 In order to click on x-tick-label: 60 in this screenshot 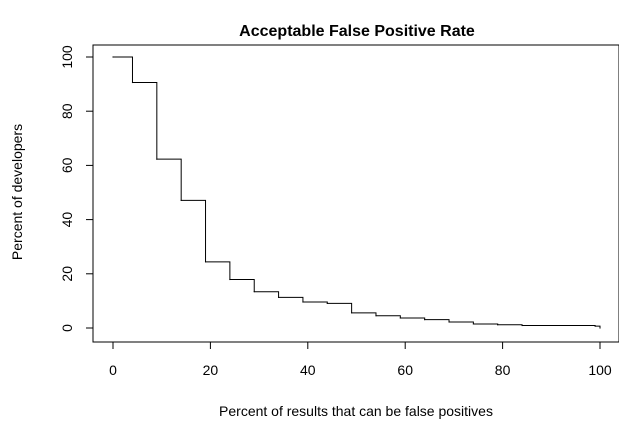, I will do `click(405, 370)`.